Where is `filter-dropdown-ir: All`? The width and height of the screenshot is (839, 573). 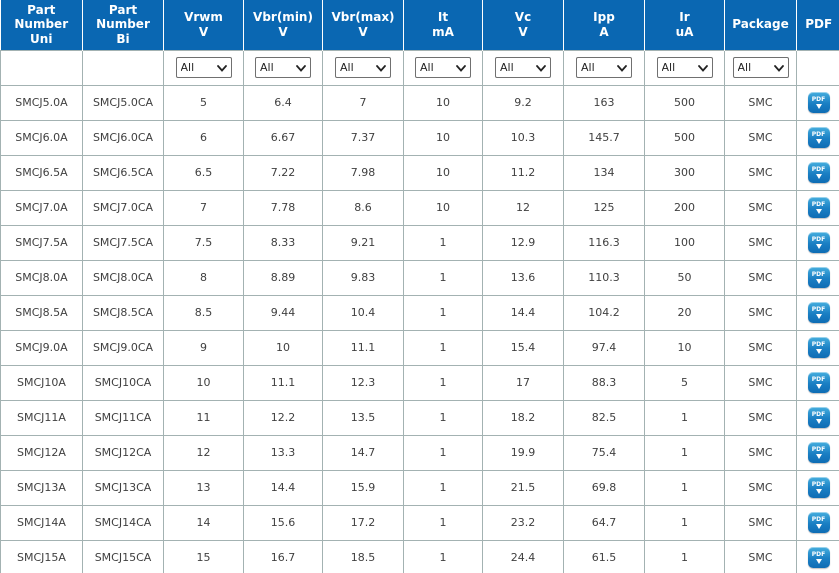 filter-dropdown-ir: All is located at coordinates (684, 67).